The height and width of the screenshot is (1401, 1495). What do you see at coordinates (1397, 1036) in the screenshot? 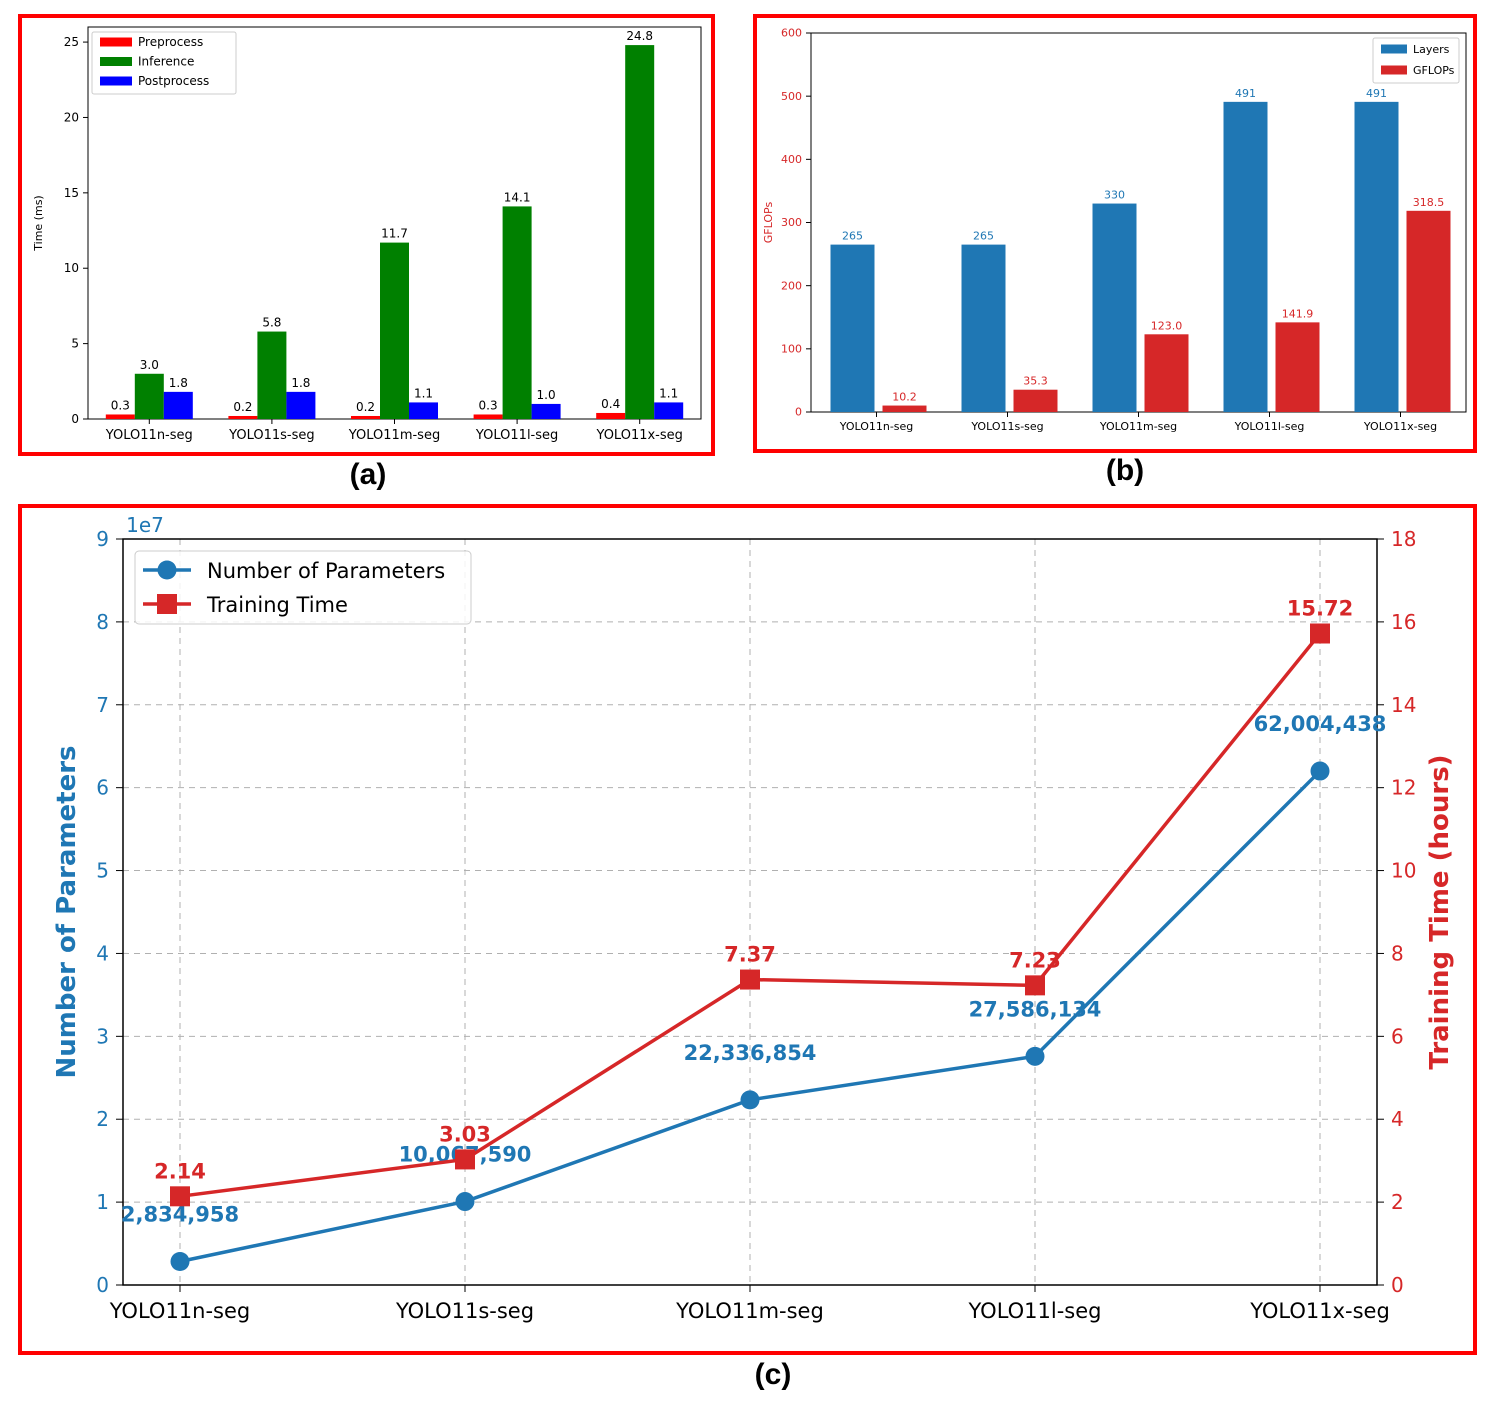
I see `chart-c-right-tick-label: 6` at bounding box center [1397, 1036].